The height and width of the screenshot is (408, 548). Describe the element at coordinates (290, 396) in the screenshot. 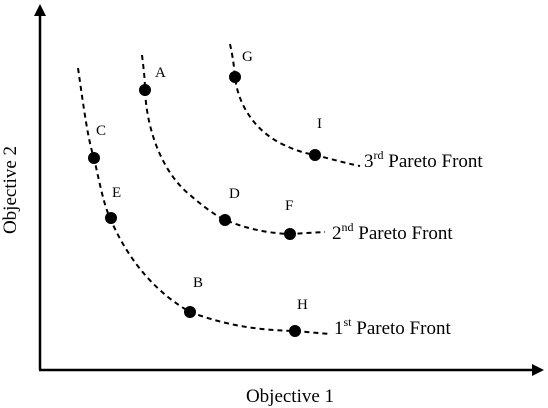

I see `x-axis-label: Objective 1` at that location.